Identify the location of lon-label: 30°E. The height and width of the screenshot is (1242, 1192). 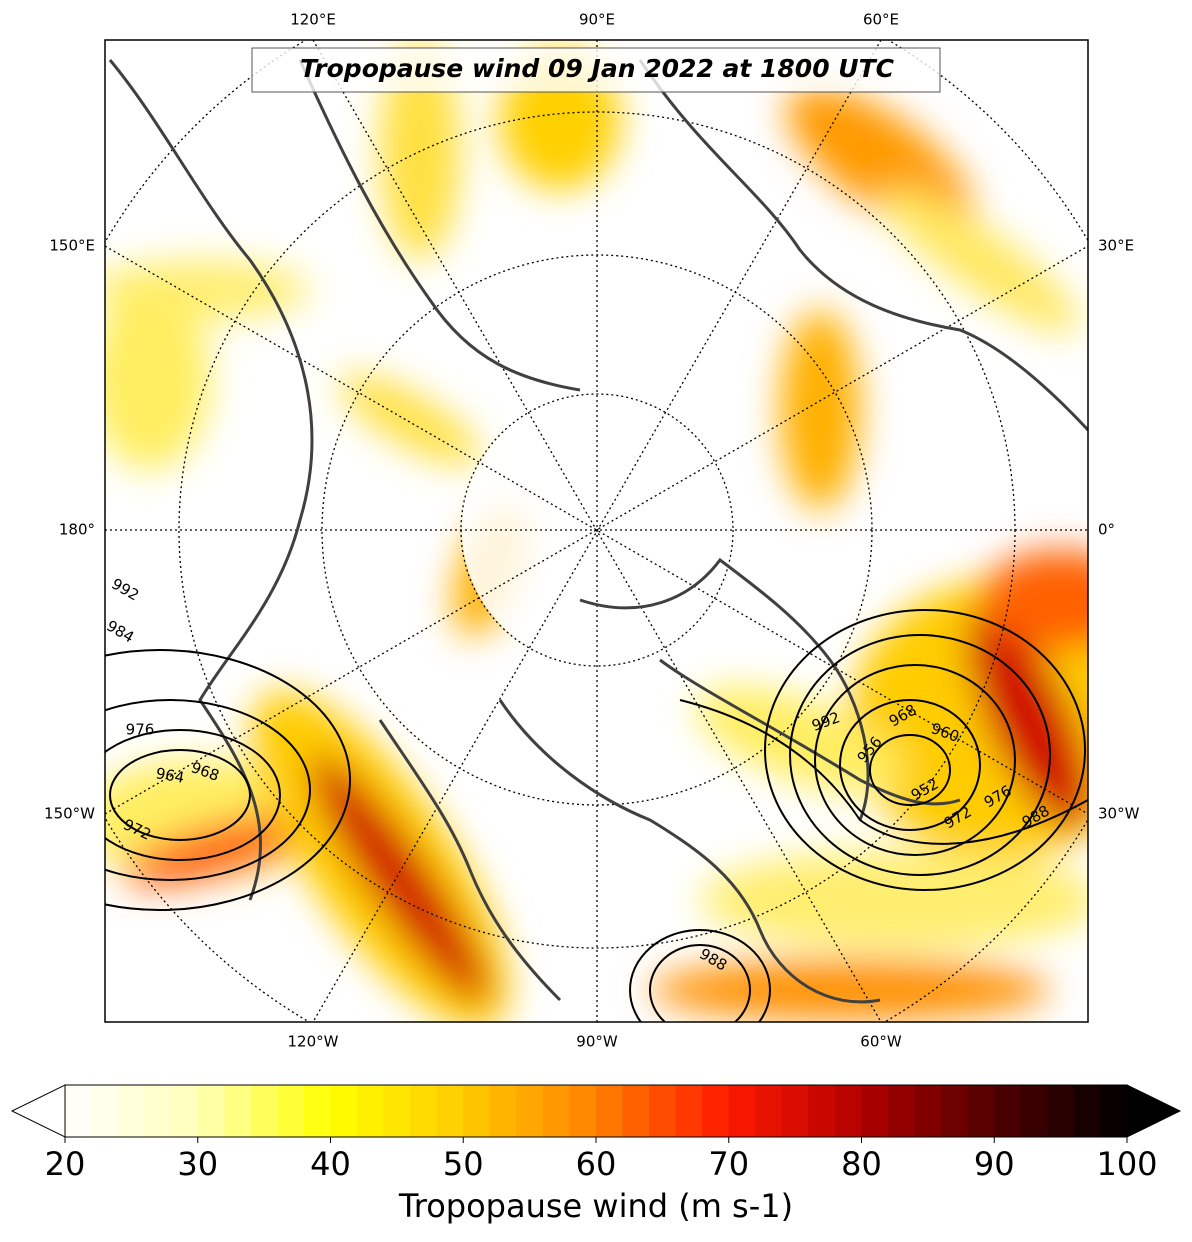
(1116, 246).